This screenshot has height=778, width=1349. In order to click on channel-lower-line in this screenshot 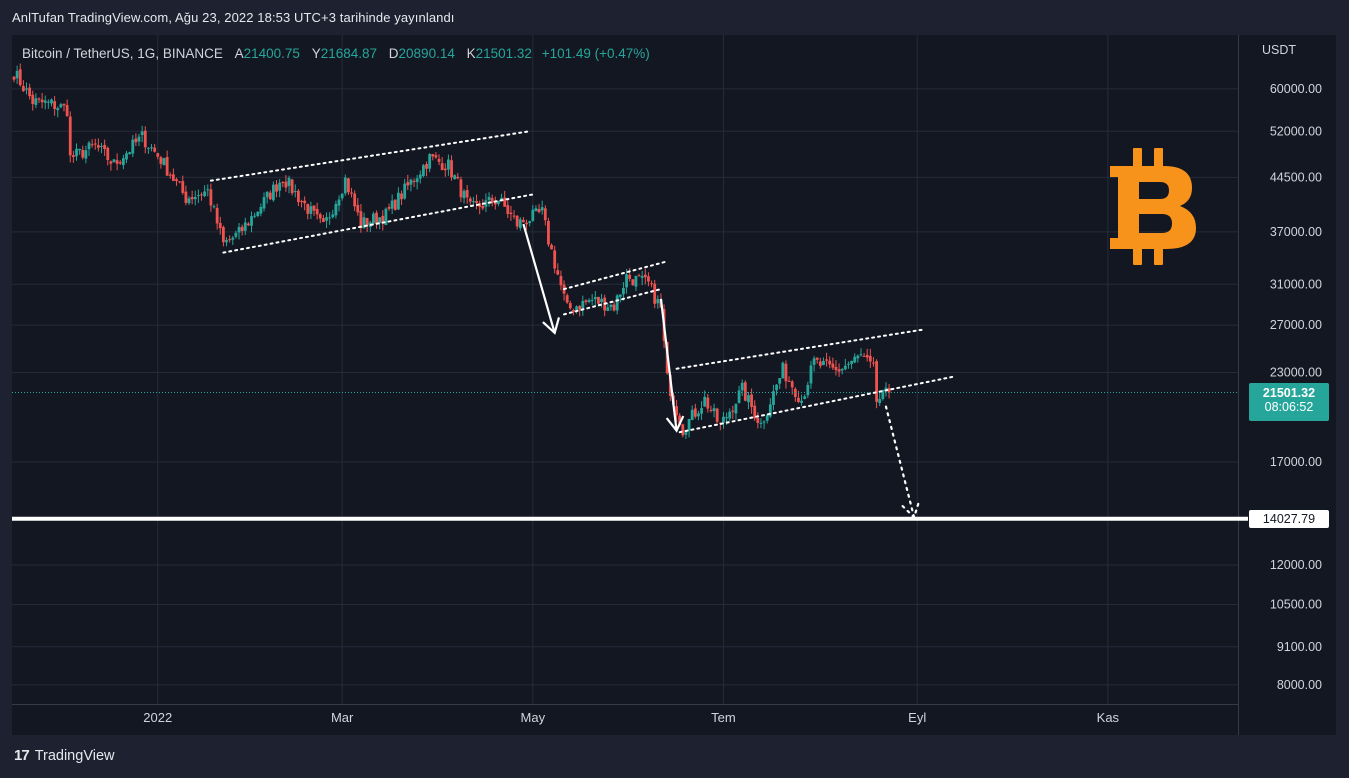, I will do `click(817, 404)`.